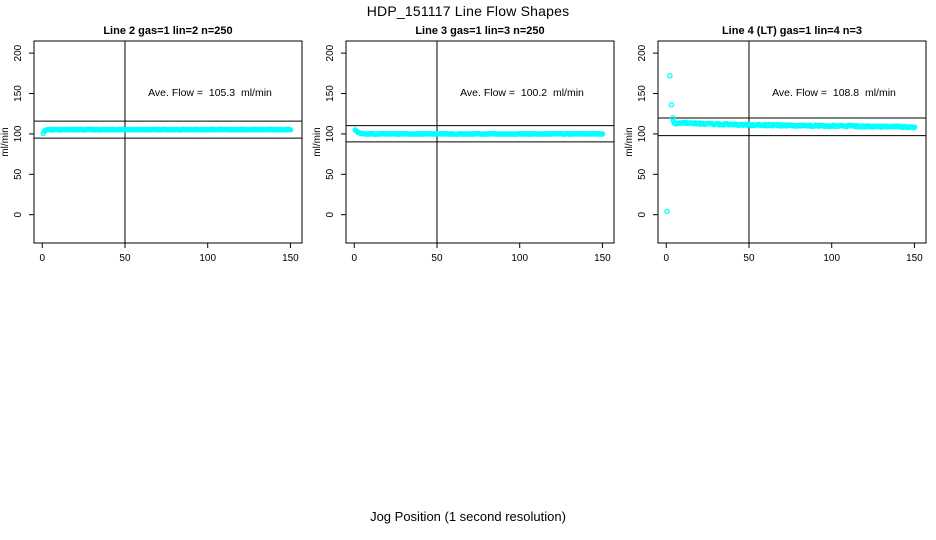 The height and width of the screenshot is (540, 936). I want to click on panel-title: Line 3 gas=1 lin=3 n=250, so click(480, 31).